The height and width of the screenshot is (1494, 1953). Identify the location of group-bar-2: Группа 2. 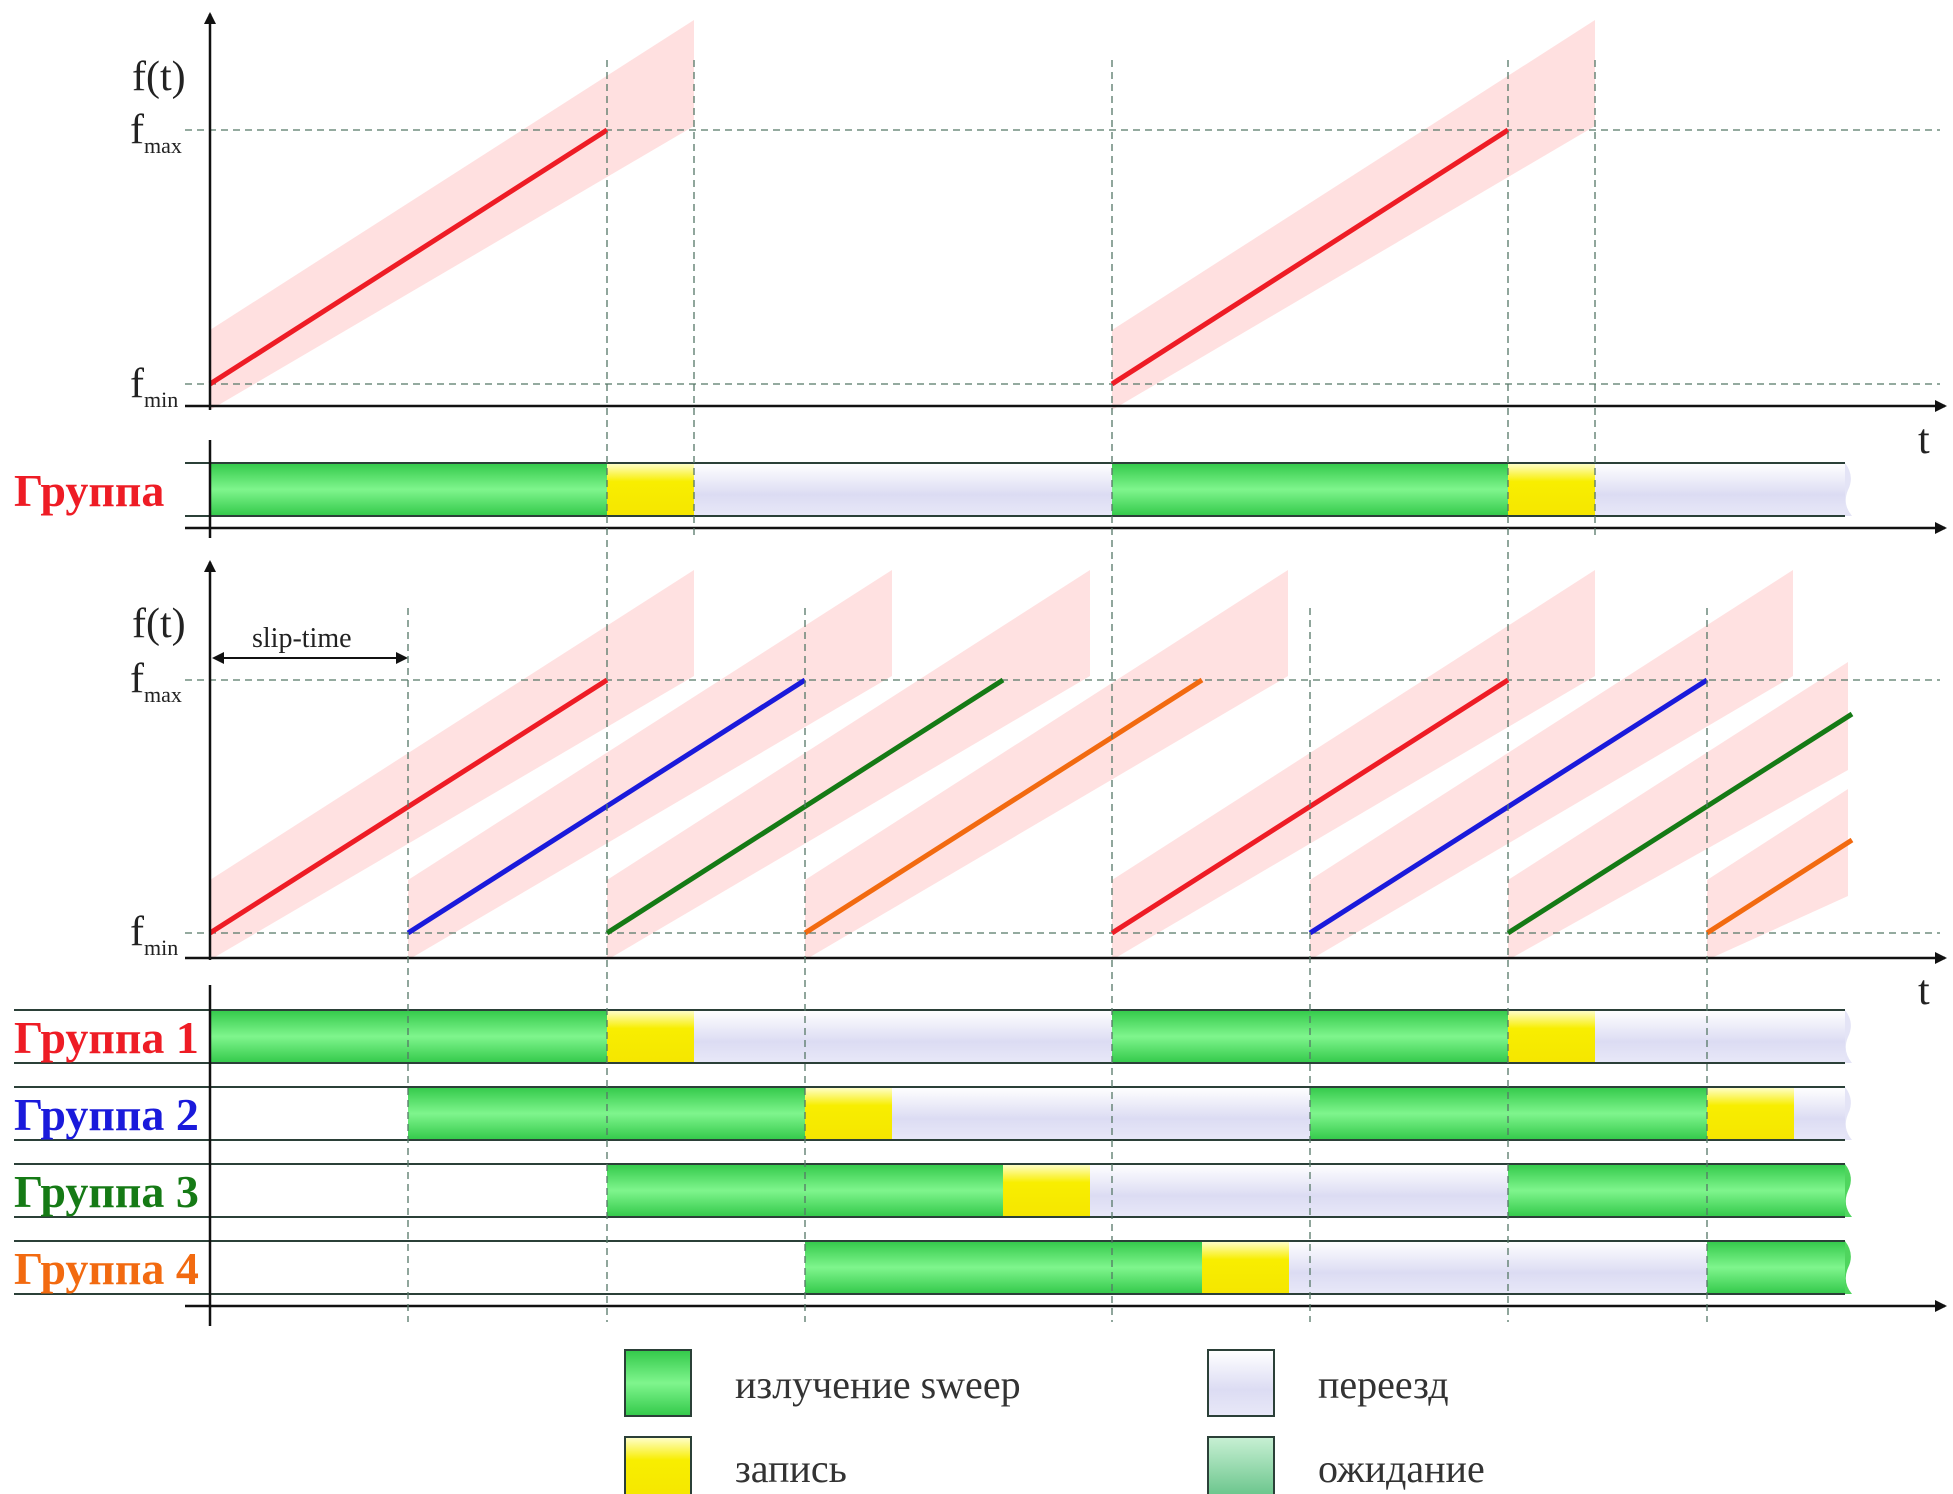
(933, 1113).